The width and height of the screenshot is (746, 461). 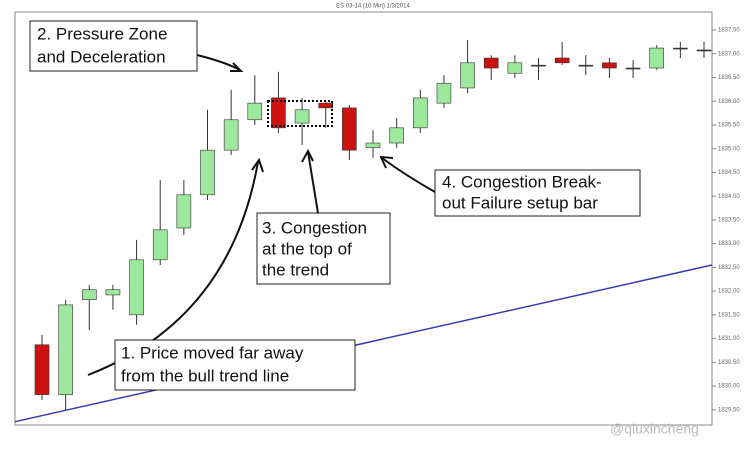 I want to click on annotation-text: 3. Congestion, so click(x=314, y=227).